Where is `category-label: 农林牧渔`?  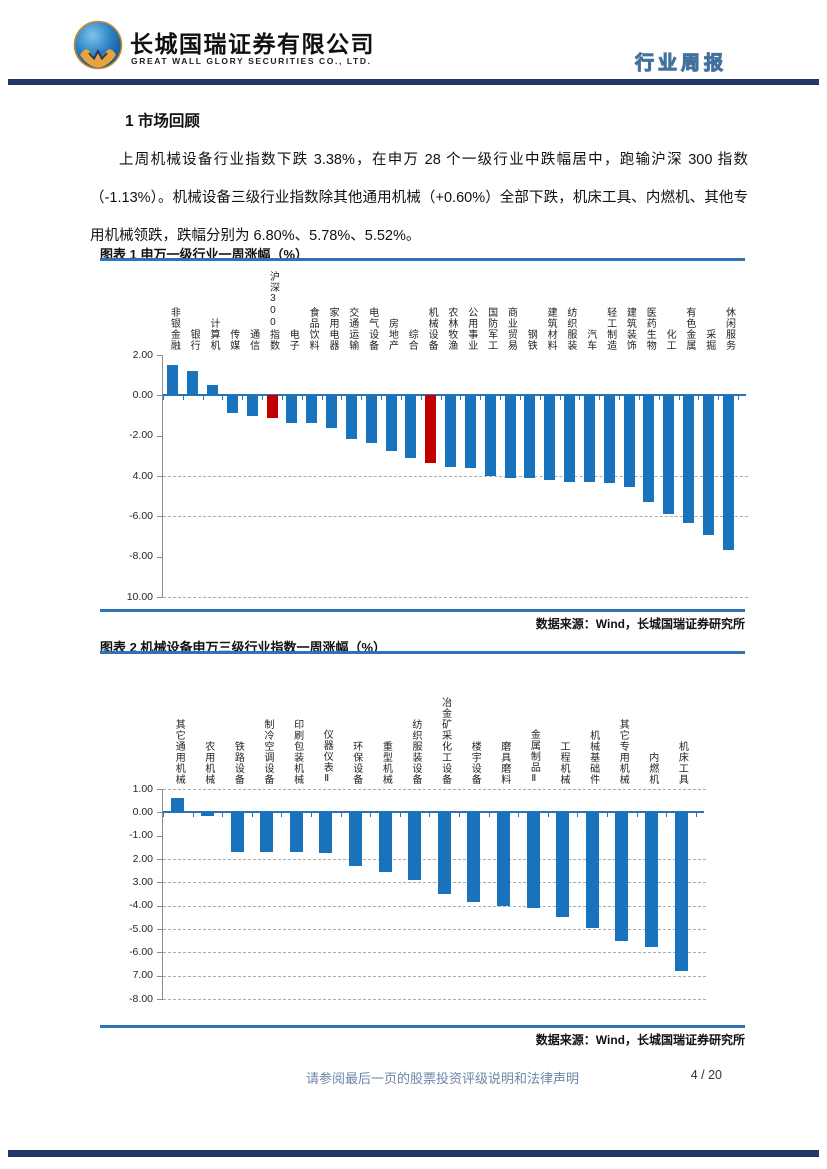 category-label: 农林牧渔 is located at coordinates (451, 307).